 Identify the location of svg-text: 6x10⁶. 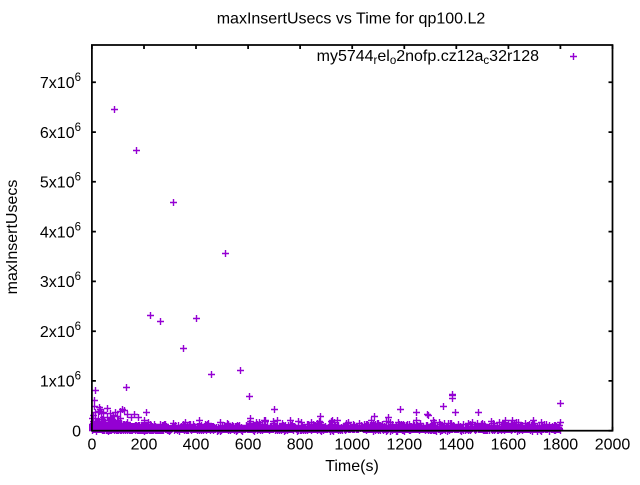
(60, 132).